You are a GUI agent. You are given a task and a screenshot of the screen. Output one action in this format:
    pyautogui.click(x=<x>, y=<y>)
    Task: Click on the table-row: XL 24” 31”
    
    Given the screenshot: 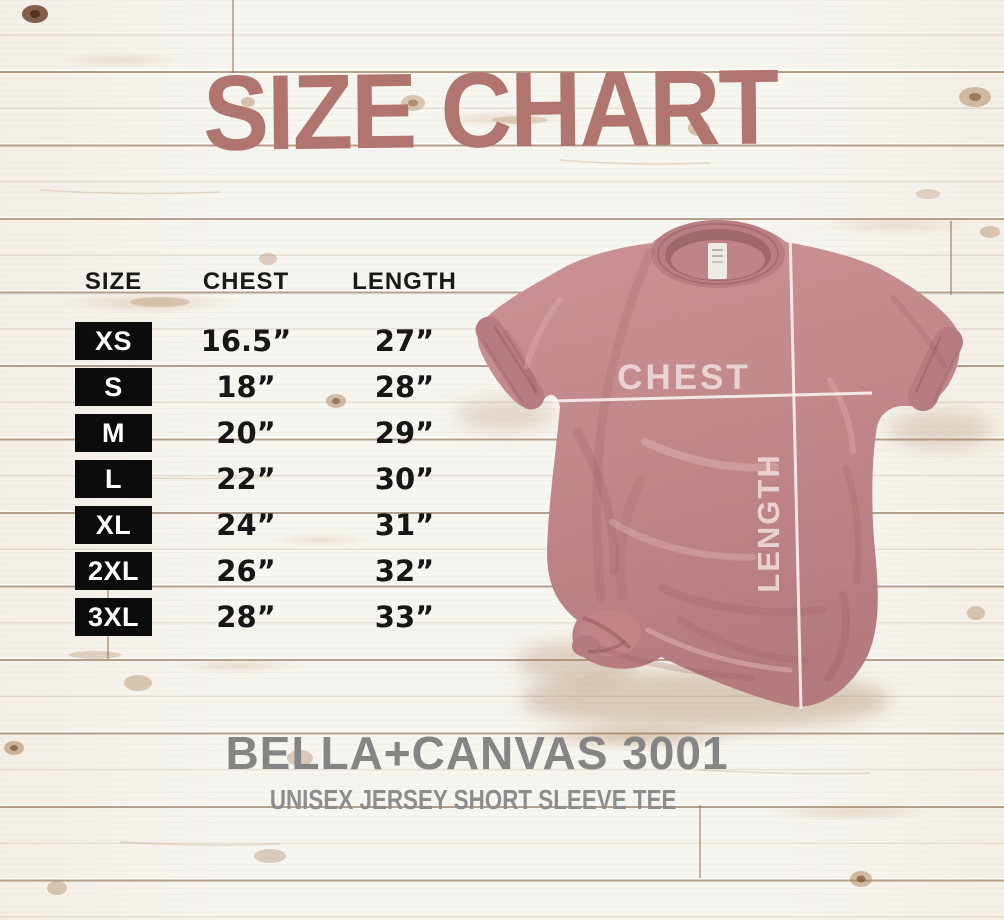 What is the action you would take?
    pyautogui.click(x=260, y=525)
    